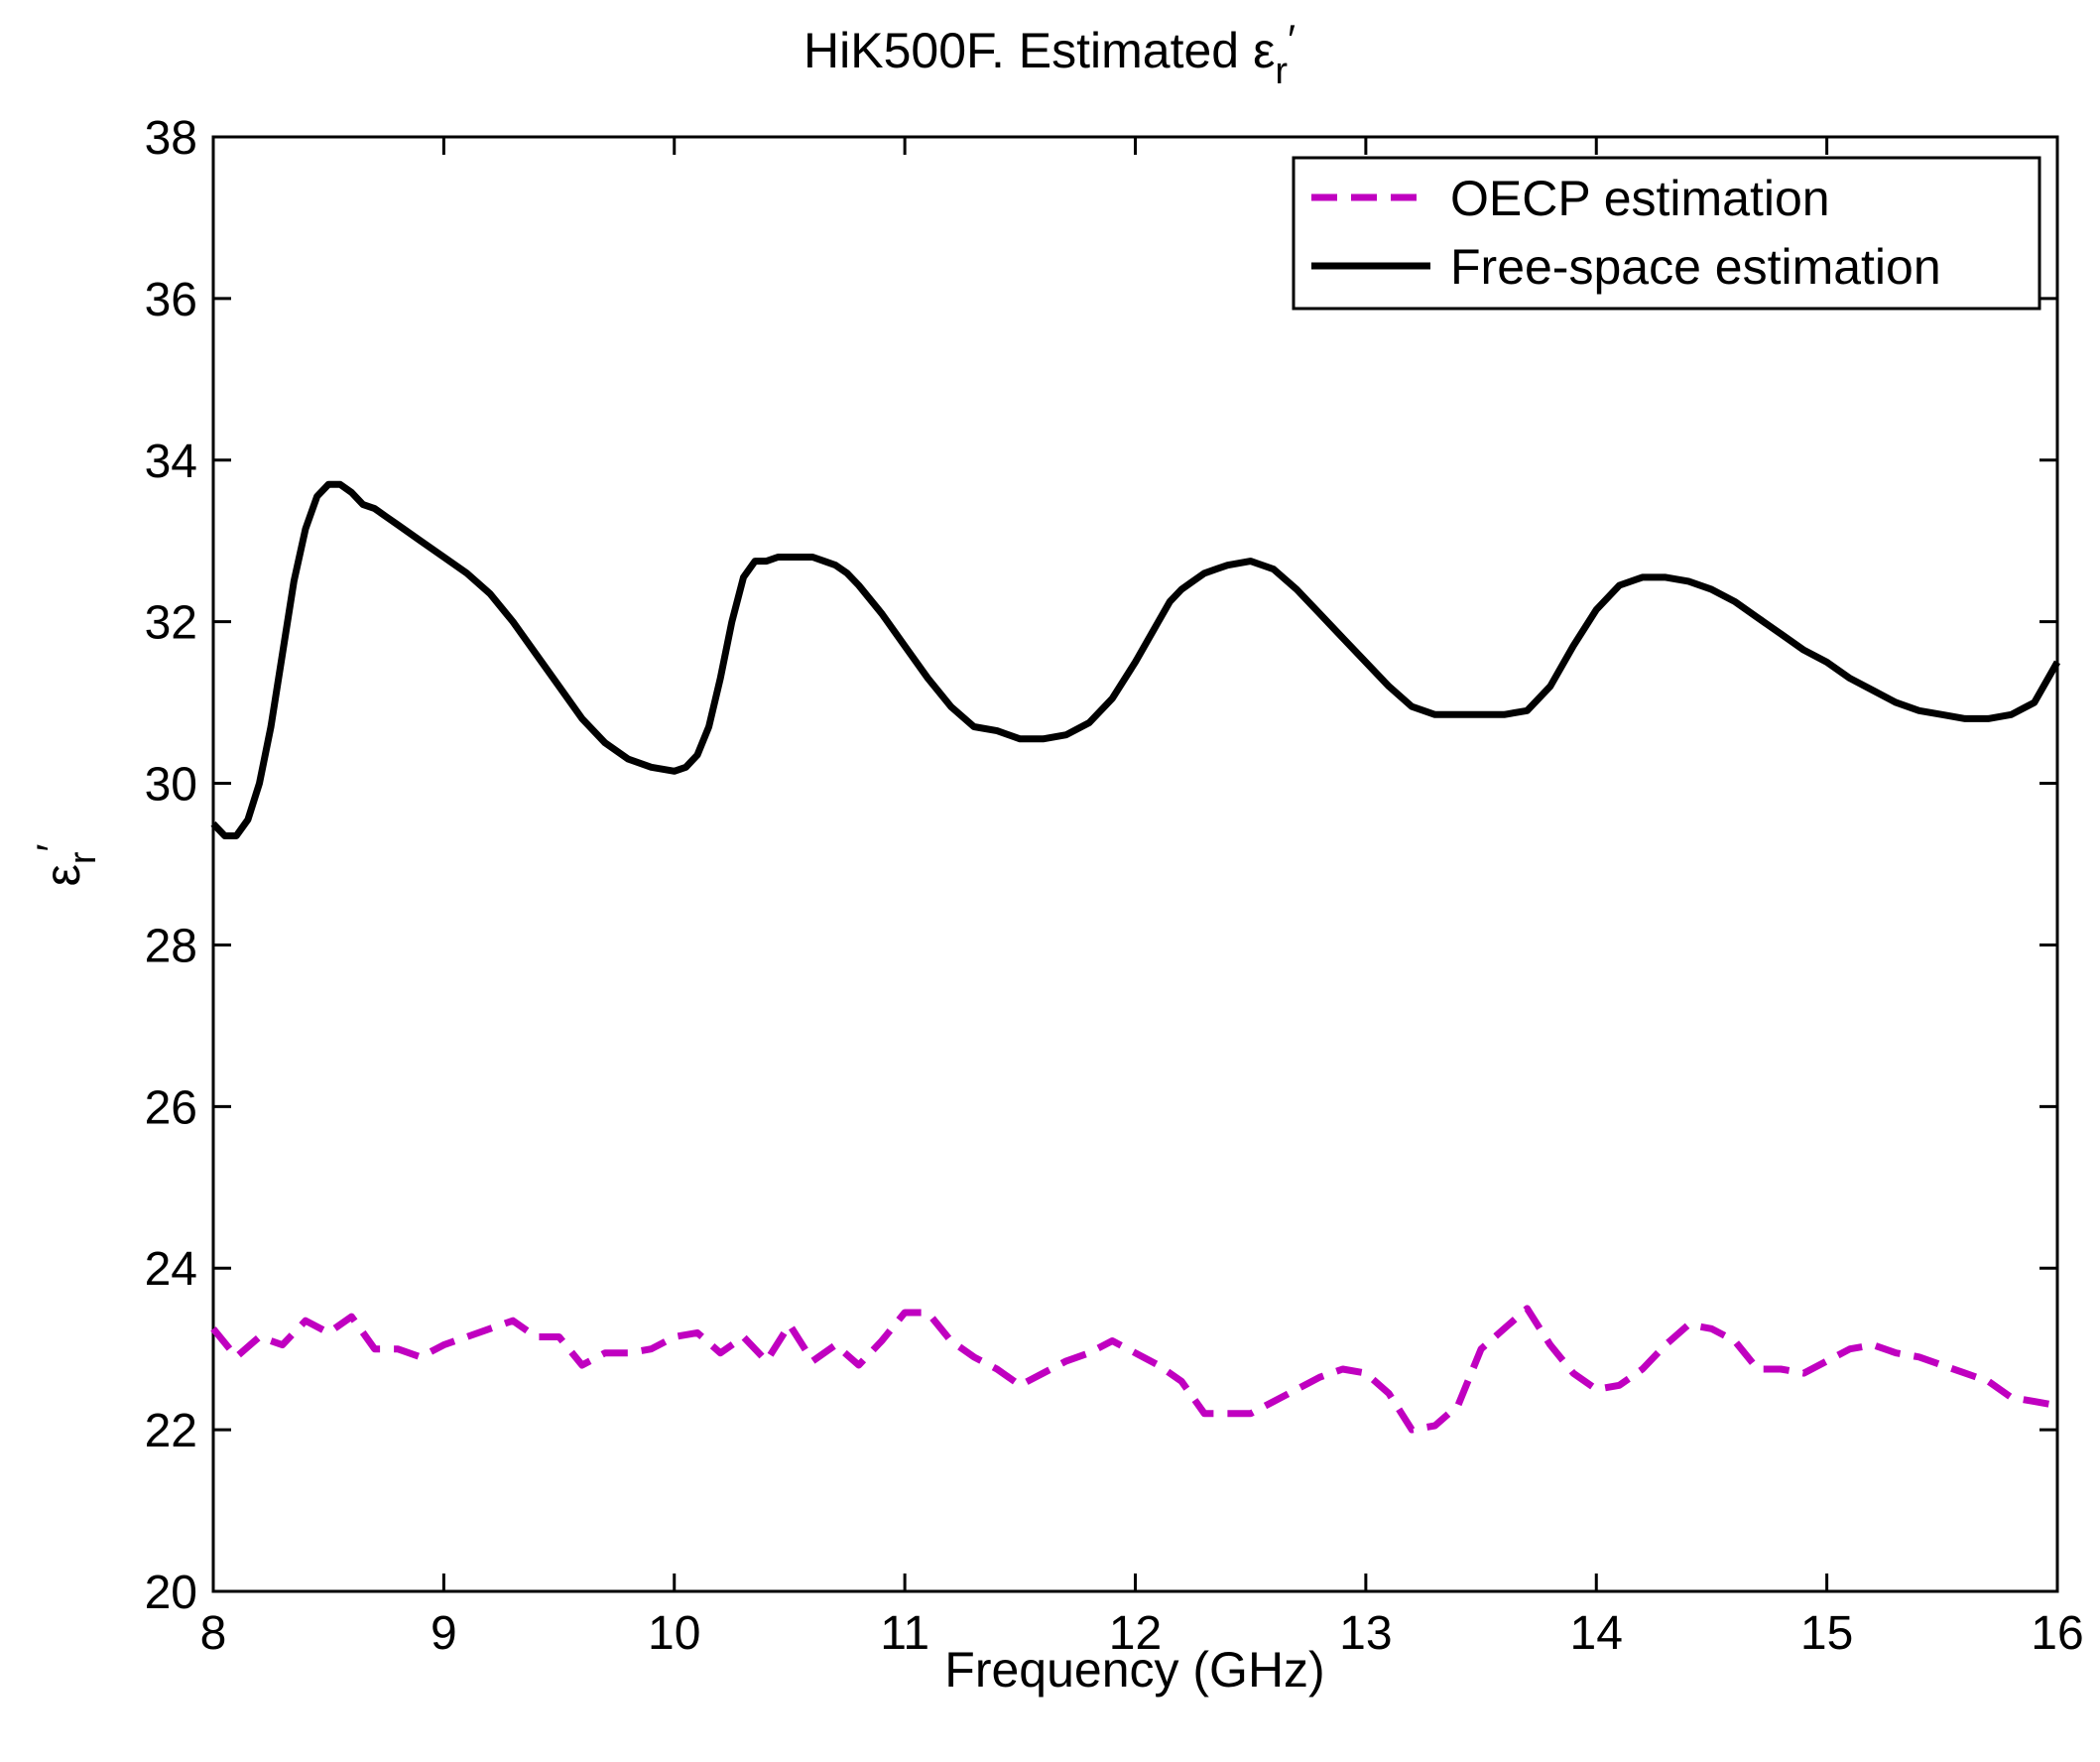 Image resolution: width=2100 pixels, height=1762 pixels. I want to click on y-tick-label: 26, so click(171, 1107).